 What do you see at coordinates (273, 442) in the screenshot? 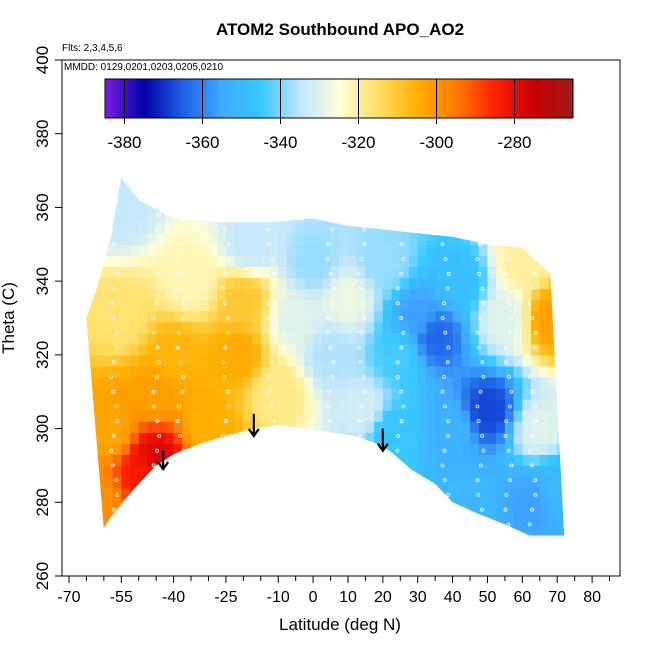
I see `arrow-markers` at bounding box center [273, 442].